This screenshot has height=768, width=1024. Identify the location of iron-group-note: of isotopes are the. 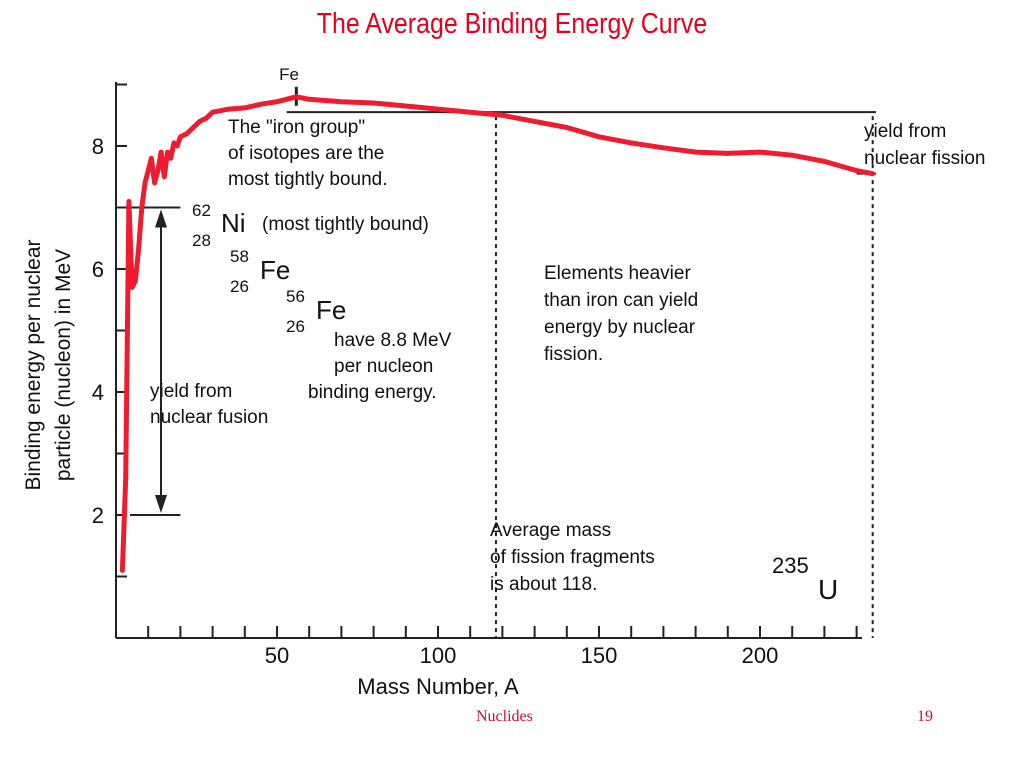
(306, 153).